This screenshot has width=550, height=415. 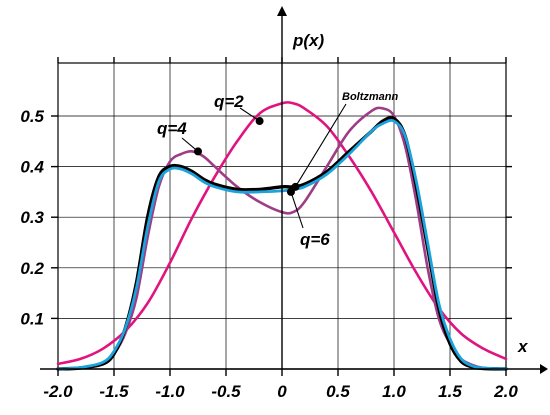 What do you see at coordinates (226, 391) in the screenshot?
I see `x-tick-label: -0.5` at bounding box center [226, 391].